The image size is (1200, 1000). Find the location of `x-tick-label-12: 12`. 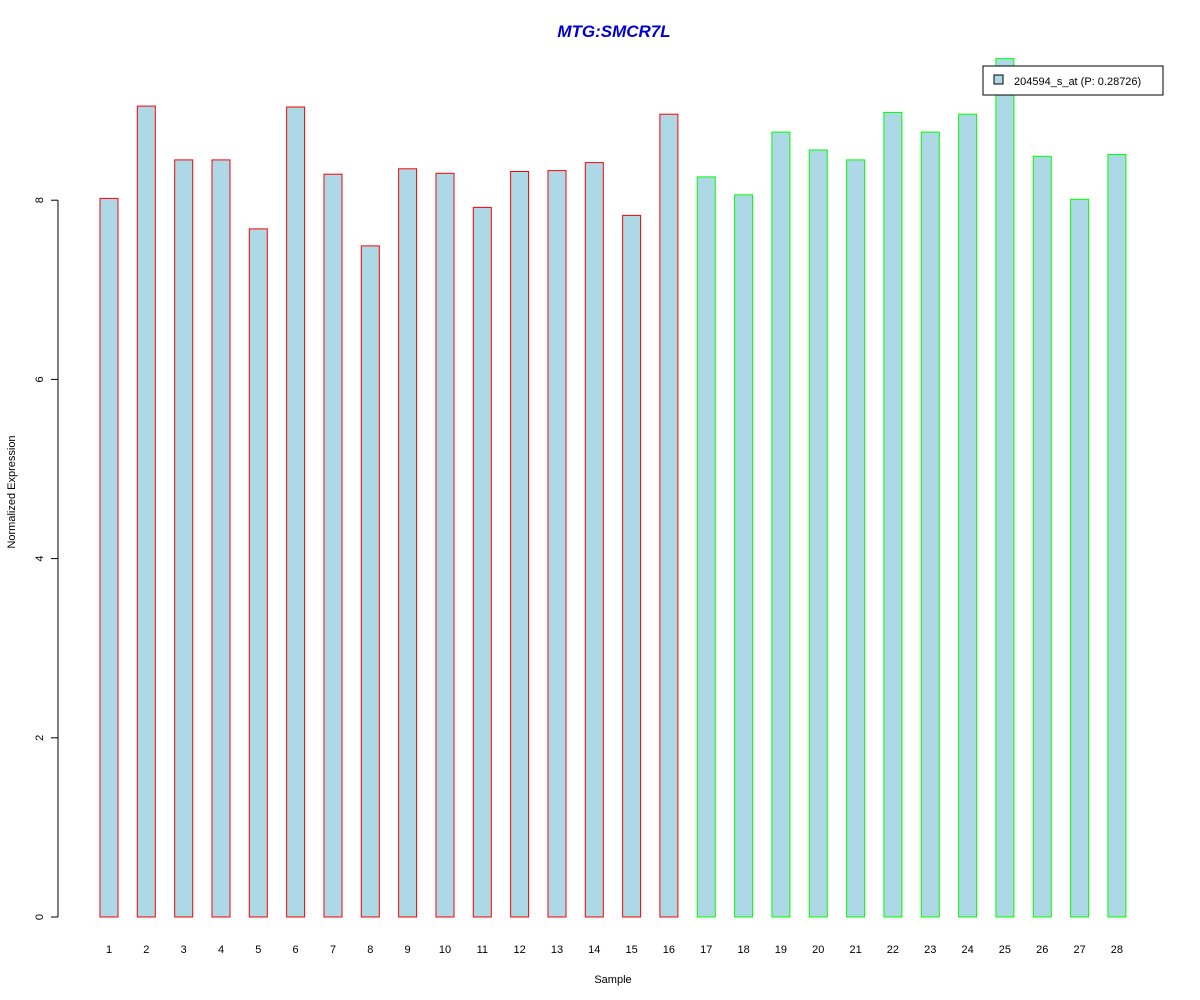

x-tick-label-12: 12 is located at coordinates (519, 950).